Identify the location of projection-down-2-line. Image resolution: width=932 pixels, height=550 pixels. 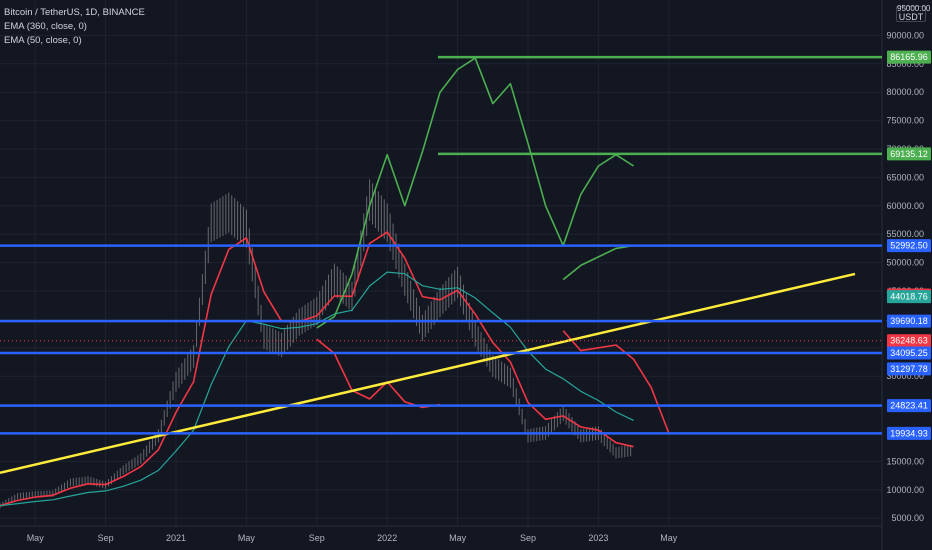
(616, 382).